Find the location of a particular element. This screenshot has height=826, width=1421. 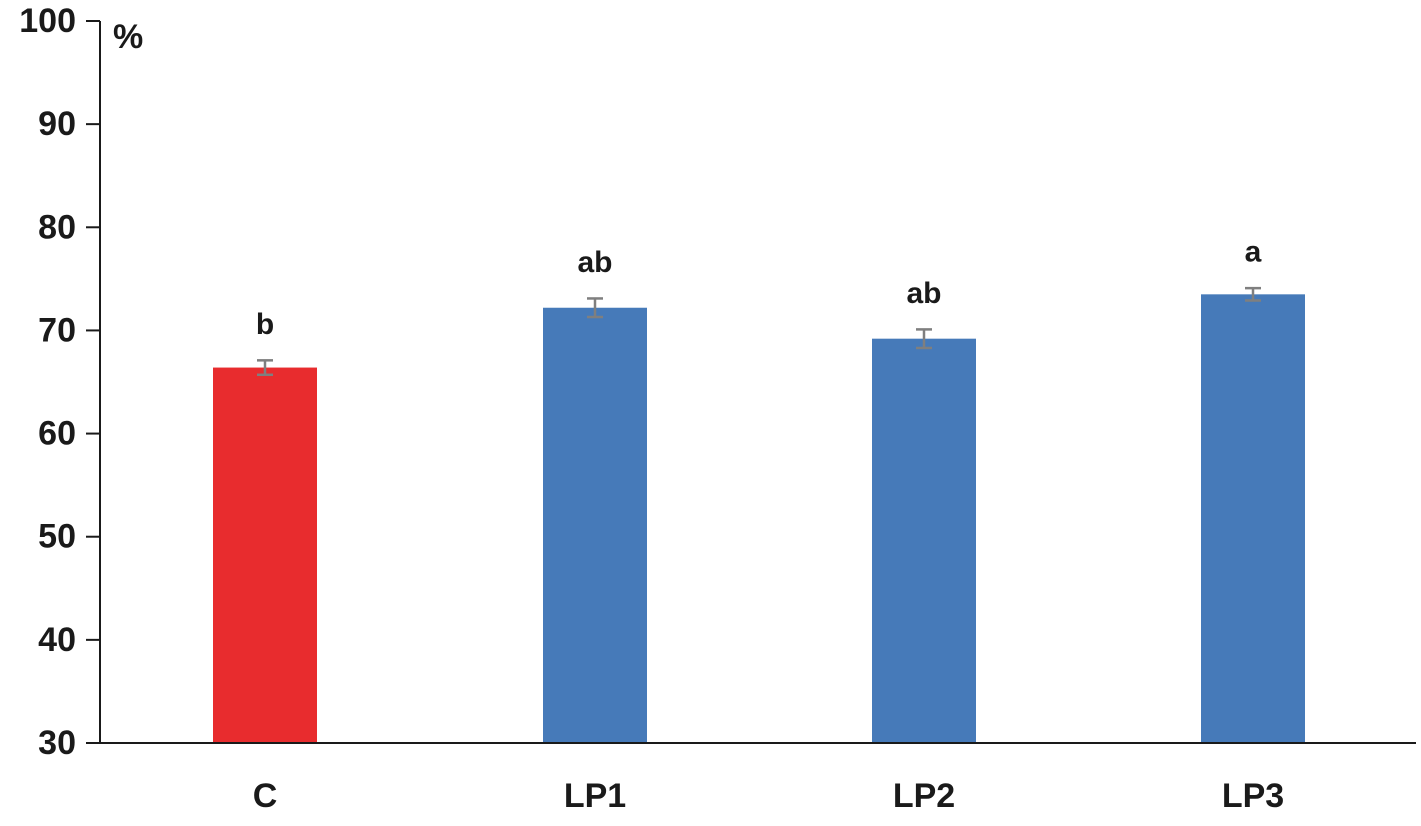

y-tick-label: 100 is located at coordinates (47, 21).